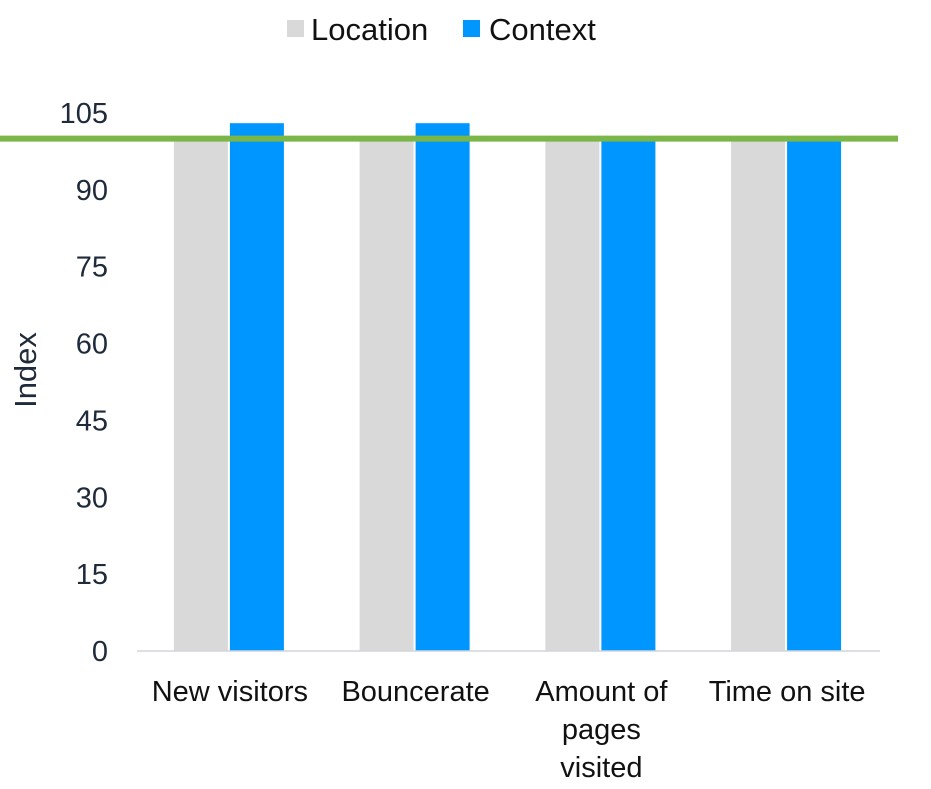 The image size is (931, 789). Describe the element at coordinates (84, 114) in the screenshot. I see `y-tick-label: 105` at that location.